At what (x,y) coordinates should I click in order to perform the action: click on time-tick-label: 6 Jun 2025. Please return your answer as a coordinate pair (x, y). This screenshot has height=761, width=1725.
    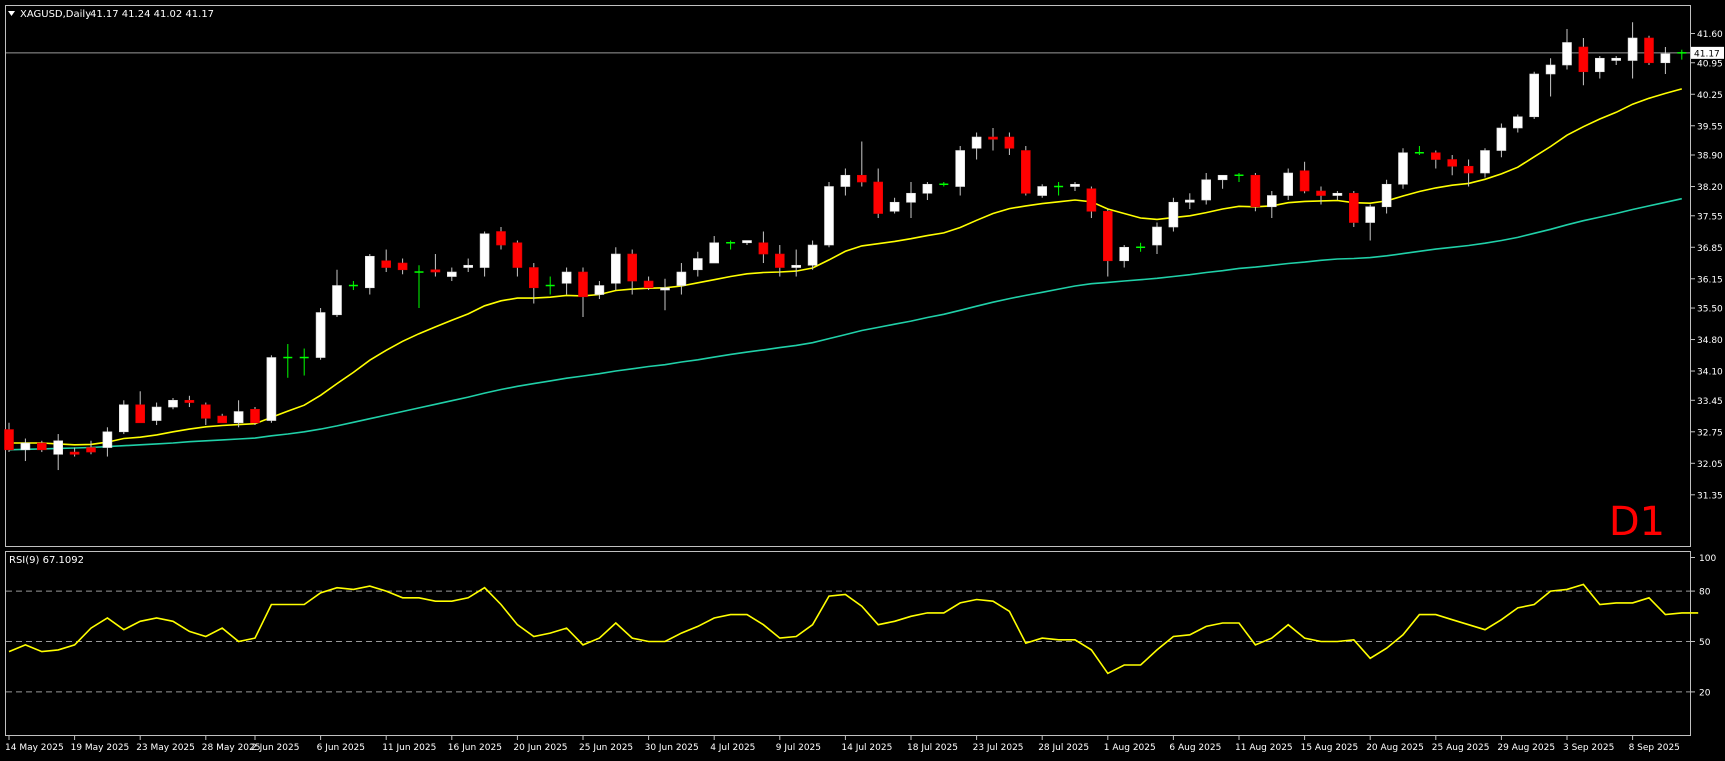
    Looking at the image, I should click on (341, 748).